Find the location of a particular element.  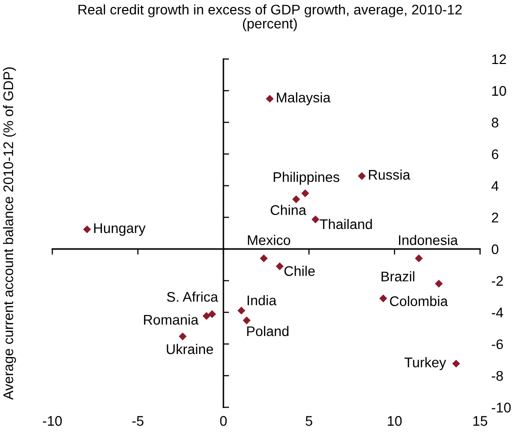

annotation: Poland is located at coordinates (267, 331).